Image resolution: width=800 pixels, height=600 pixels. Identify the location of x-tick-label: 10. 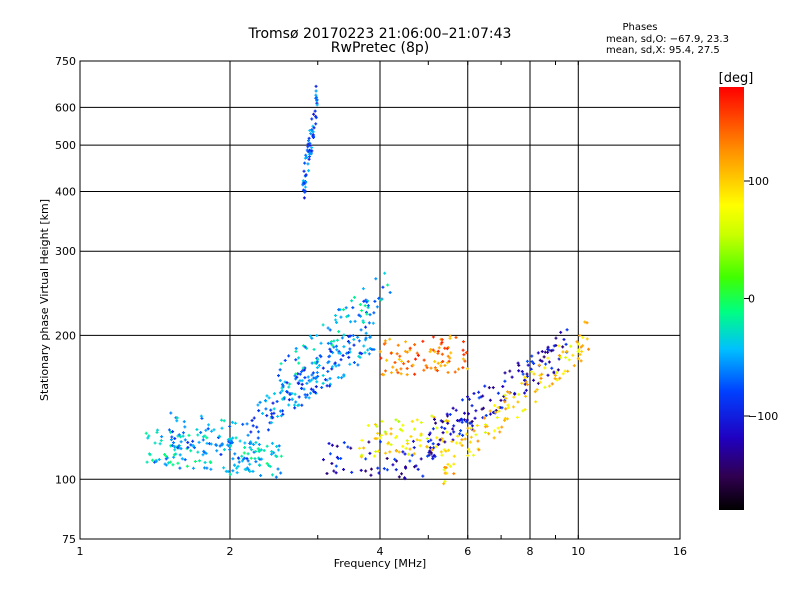
(578, 551).